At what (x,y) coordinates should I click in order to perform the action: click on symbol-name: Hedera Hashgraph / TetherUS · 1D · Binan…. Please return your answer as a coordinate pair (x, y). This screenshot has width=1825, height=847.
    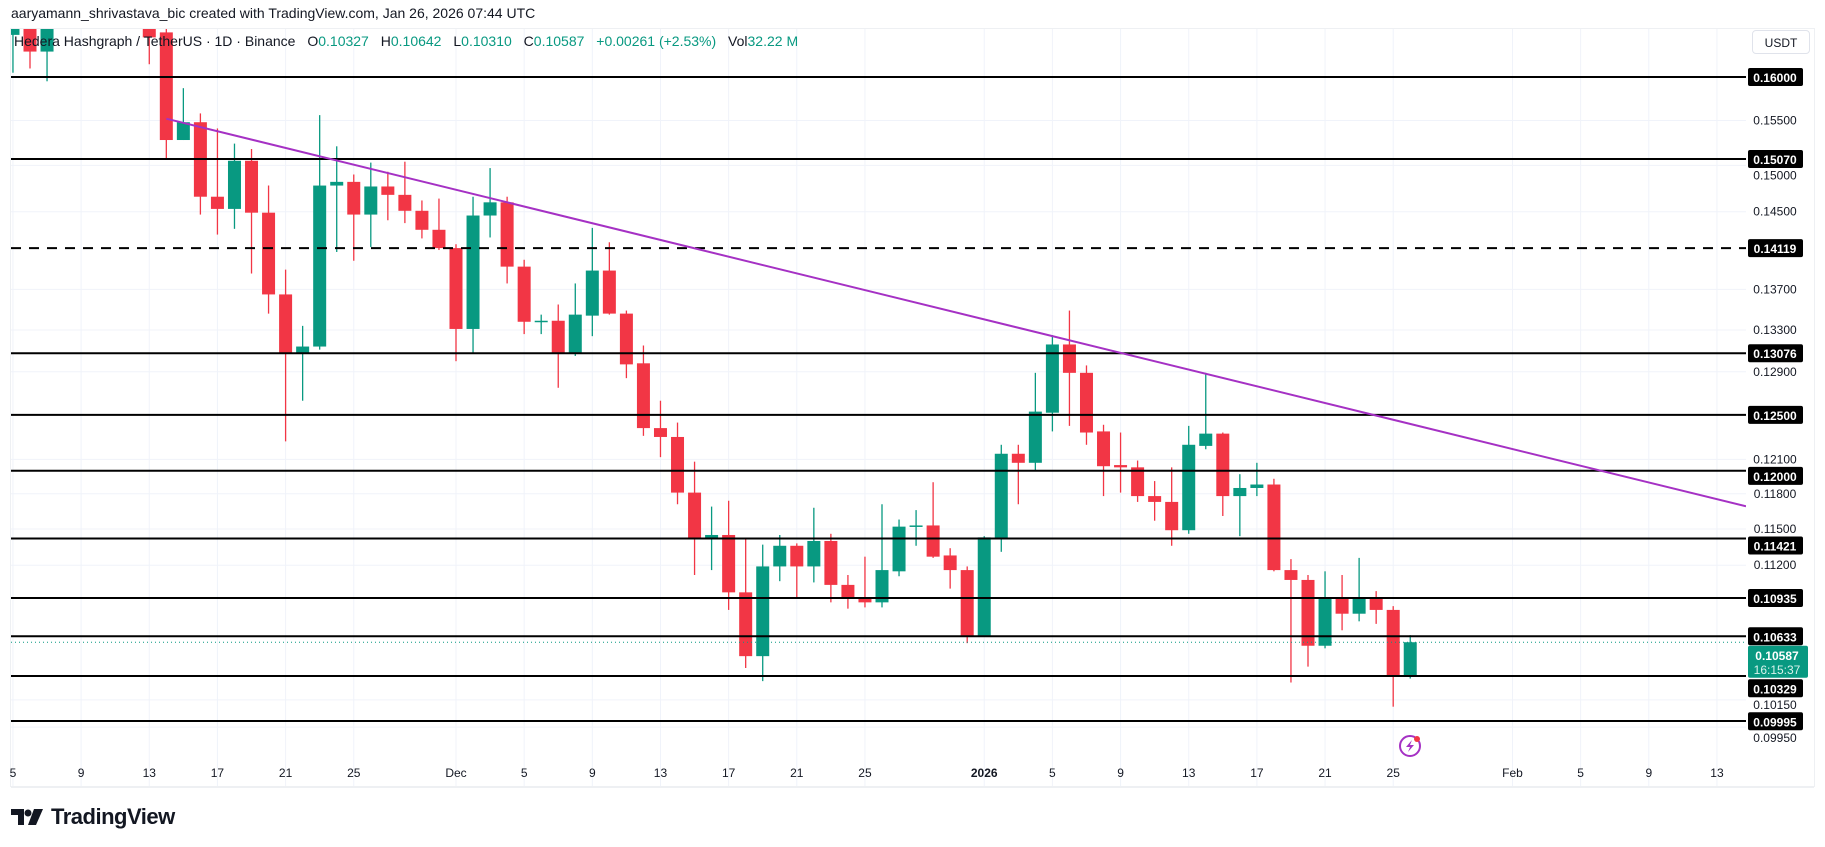
    Looking at the image, I should click on (155, 41).